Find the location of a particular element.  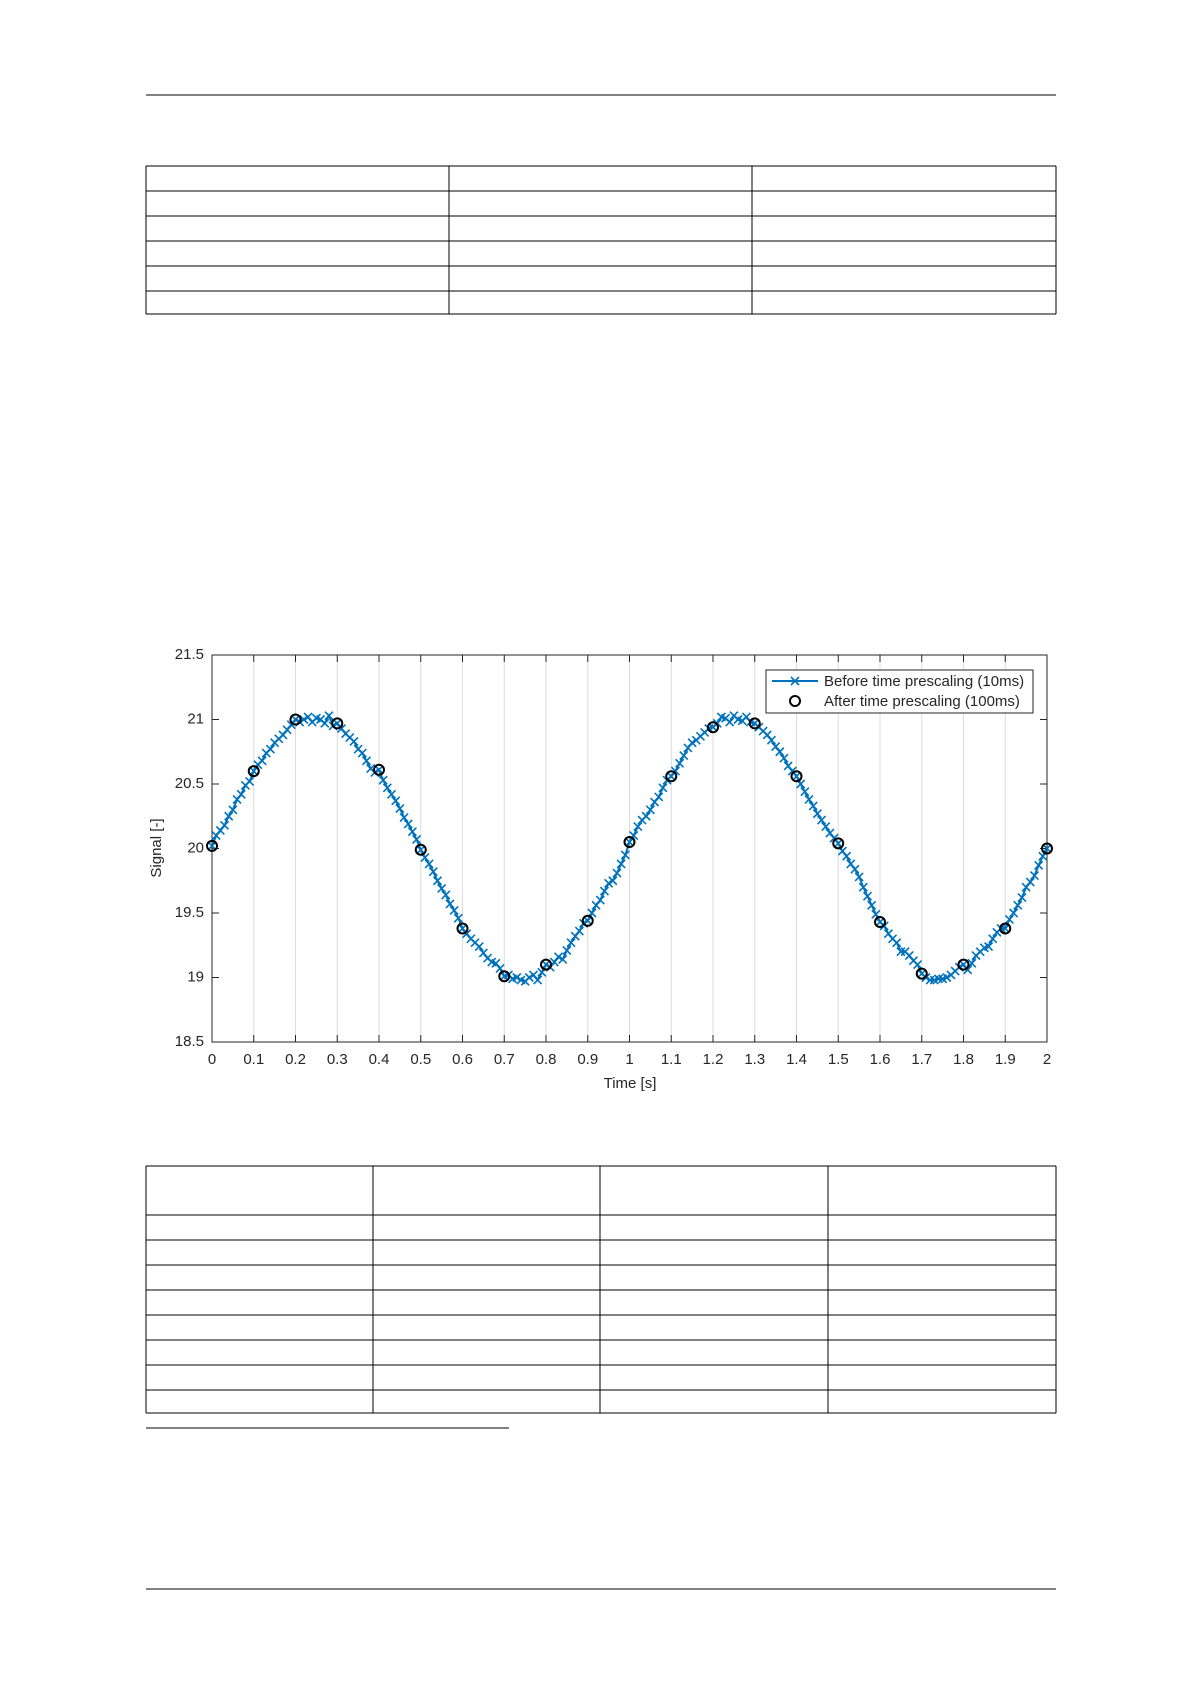

x-axis-label: Time [s] is located at coordinates (630, 1083).